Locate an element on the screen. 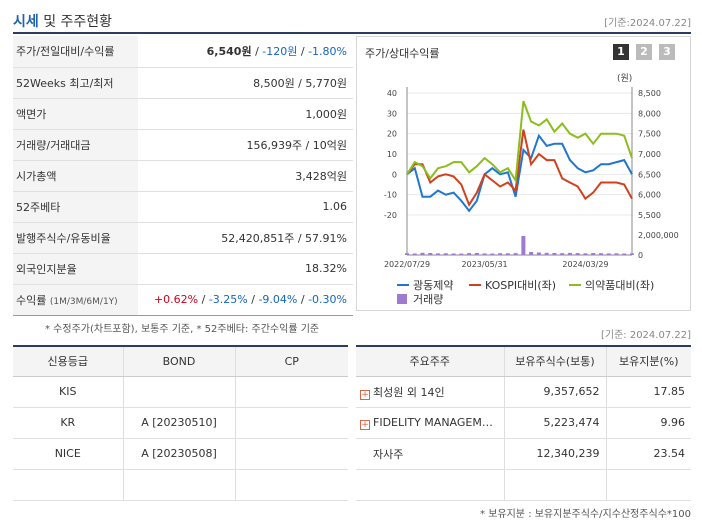  section-title: 시세 및 주주현황 is located at coordinates (63, 22).